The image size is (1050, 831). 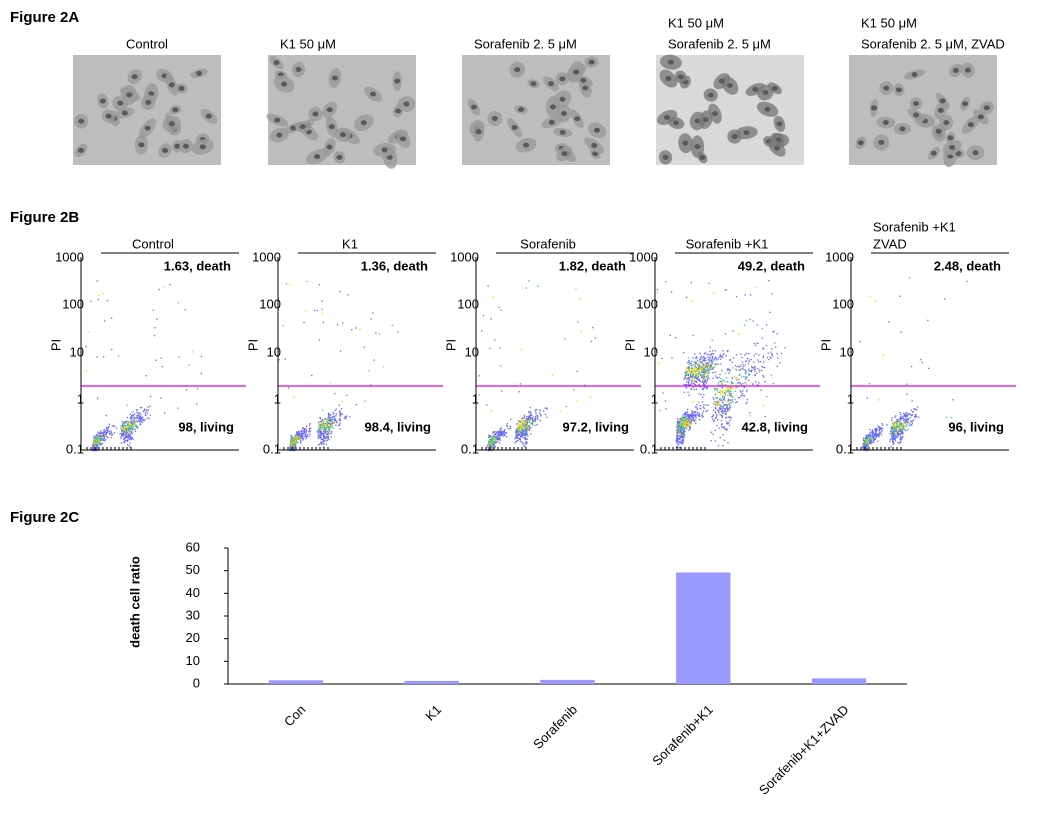 What do you see at coordinates (398, 426) in the screenshot?
I see `quadrant-label: 98.4, living` at bounding box center [398, 426].